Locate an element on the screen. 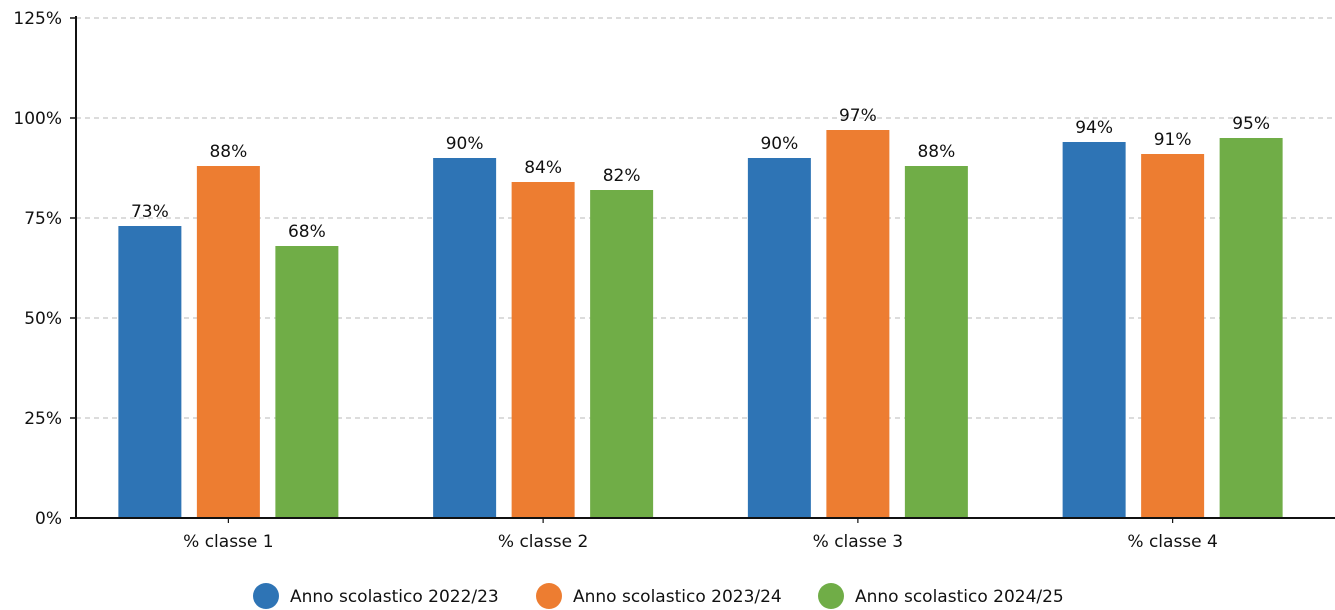 The width and height of the screenshot is (1335, 610). bar-data-label: 95% is located at coordinates (1251, 124).